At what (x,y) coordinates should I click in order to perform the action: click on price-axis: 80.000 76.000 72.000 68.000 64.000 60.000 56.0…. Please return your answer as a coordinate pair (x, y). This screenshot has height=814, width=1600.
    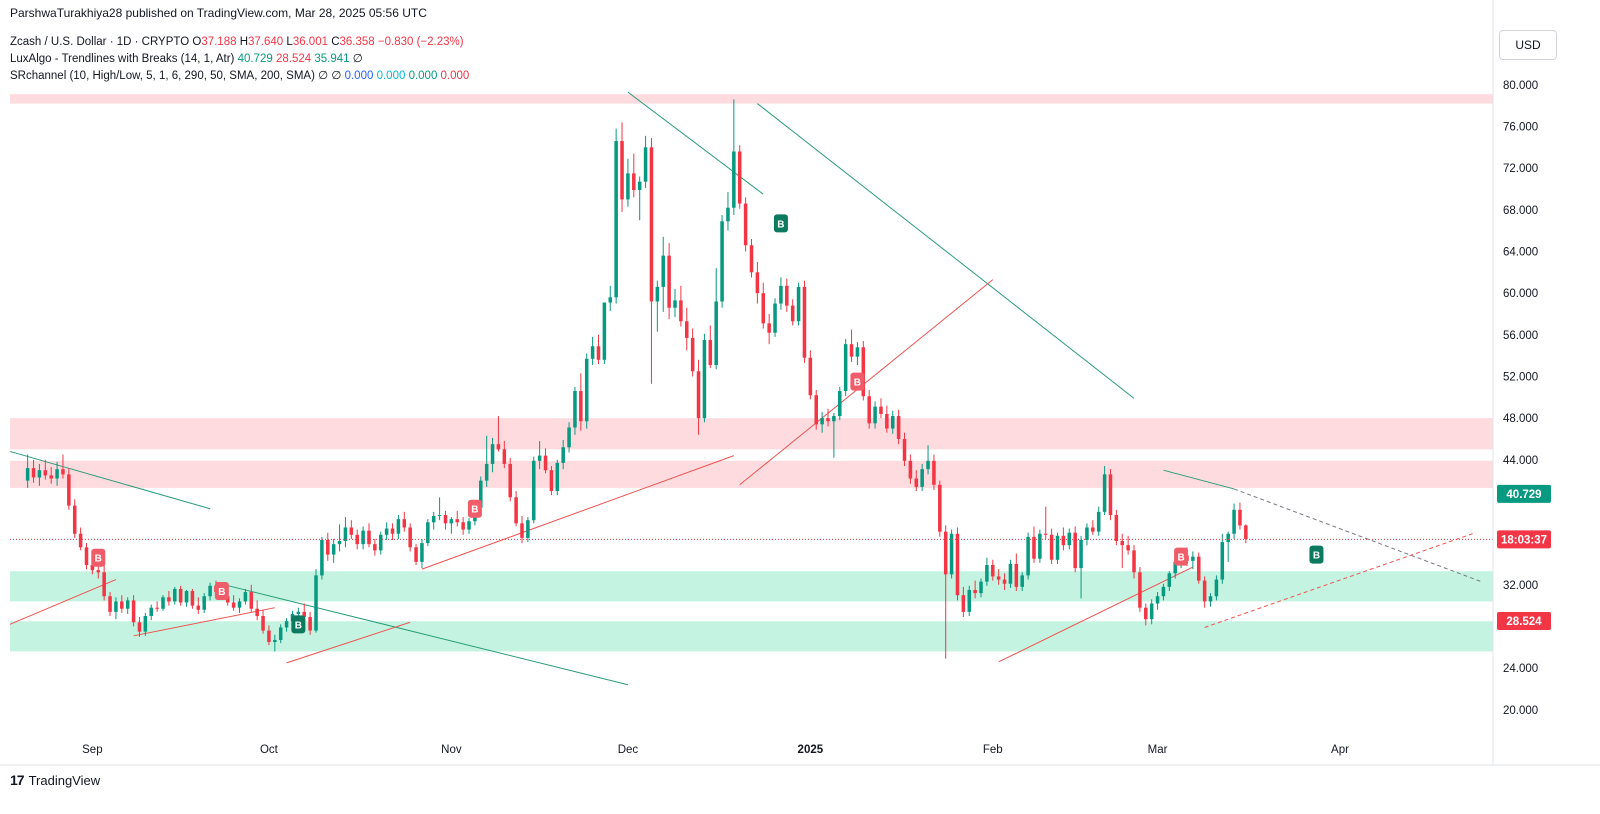
    Looking at the image, I should click on (1515, 382).